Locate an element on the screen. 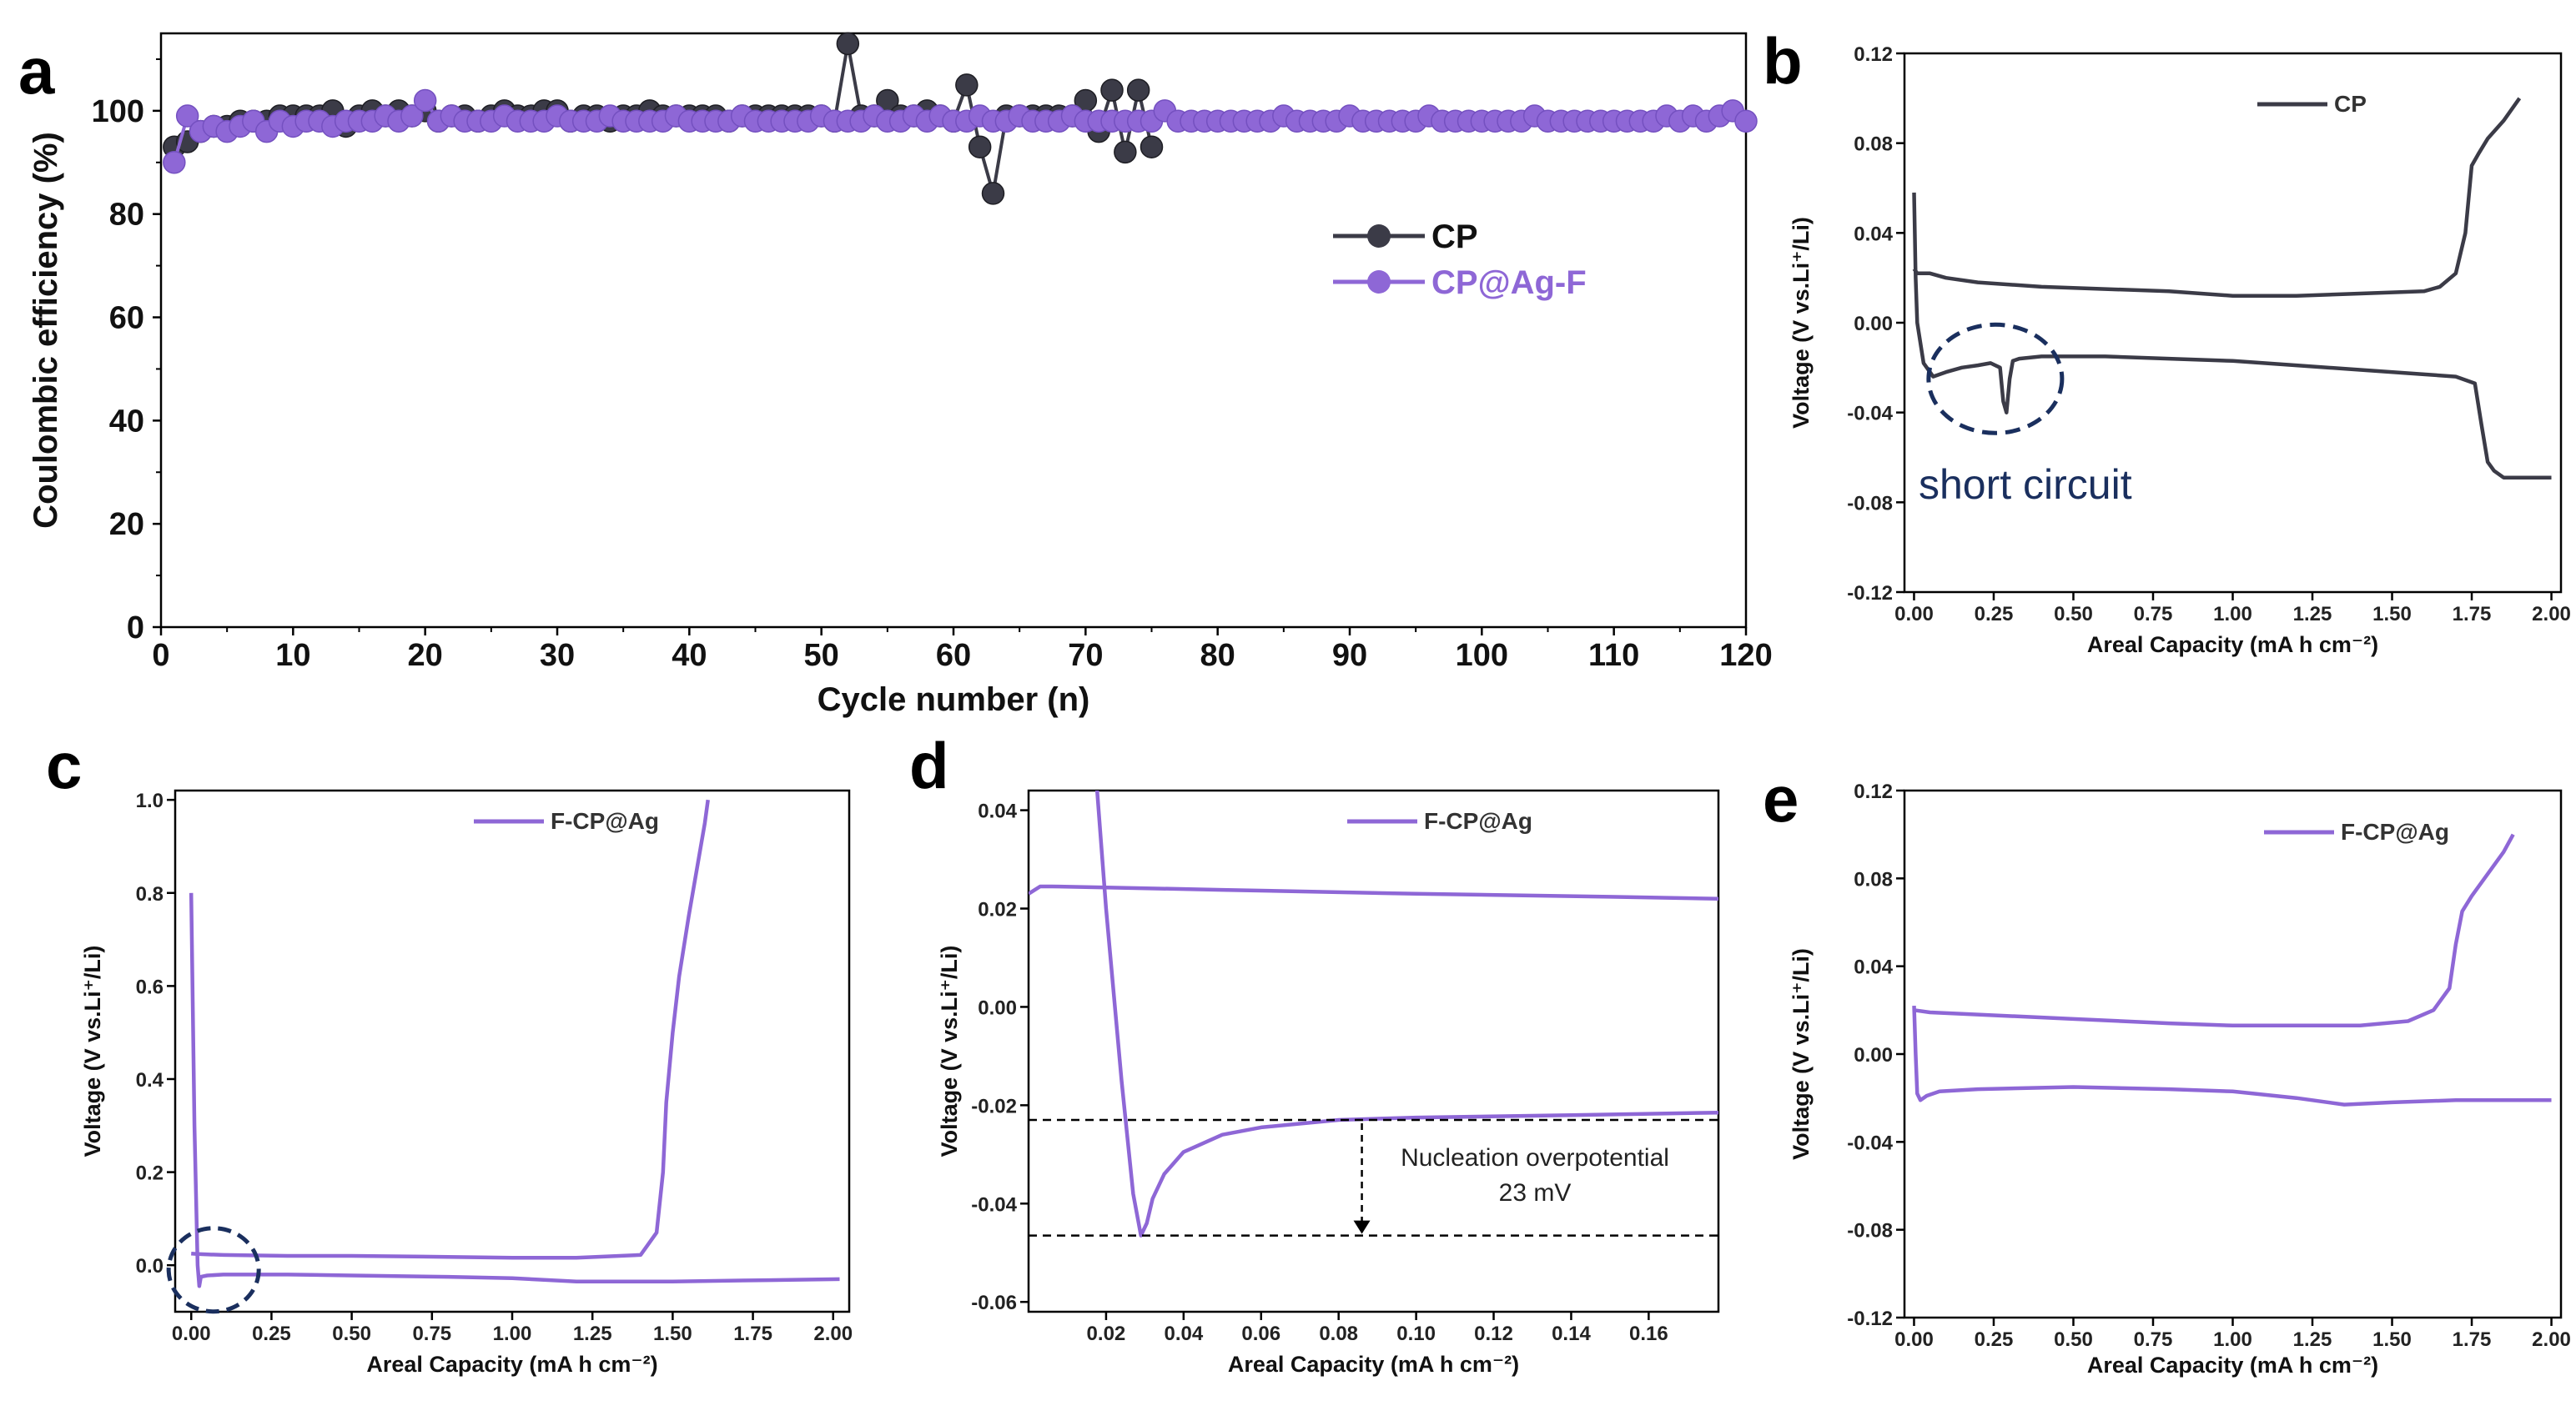 This screenshot has height=1426, width=2576. y-tick-label: 0.4 is located at coordinates (150, 1080).